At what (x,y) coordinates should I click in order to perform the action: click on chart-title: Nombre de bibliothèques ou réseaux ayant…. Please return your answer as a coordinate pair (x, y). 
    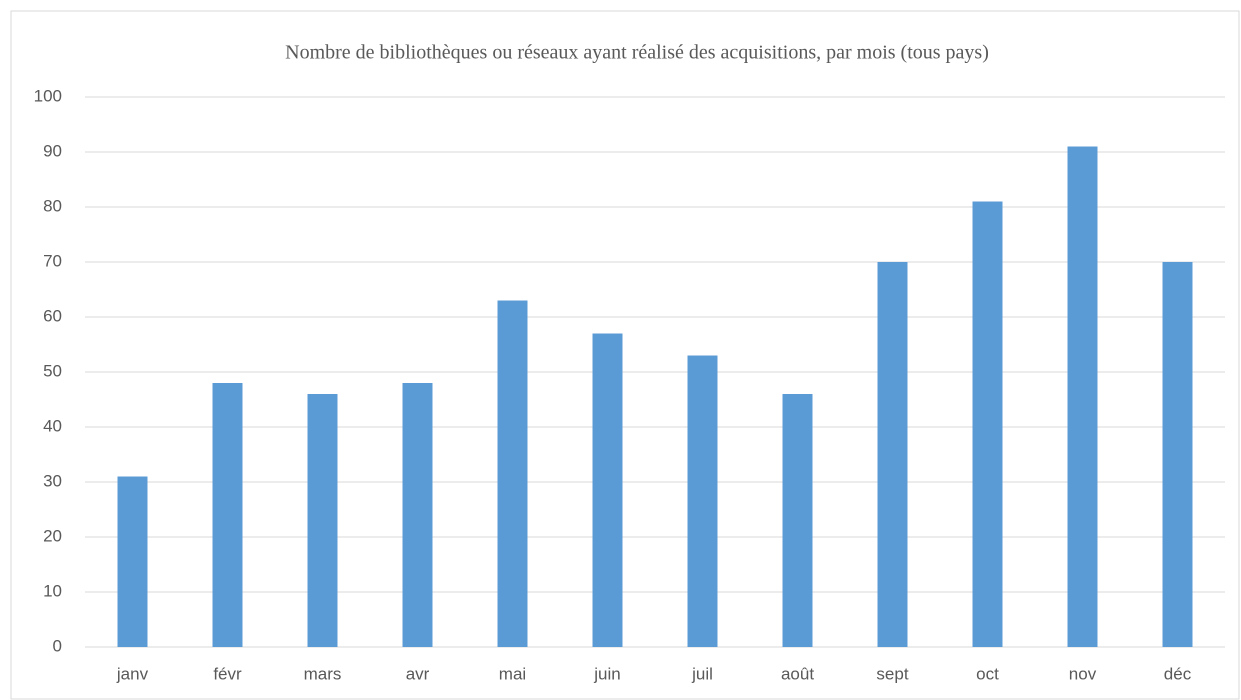
    Looking at the image, I should click on (637, 53).